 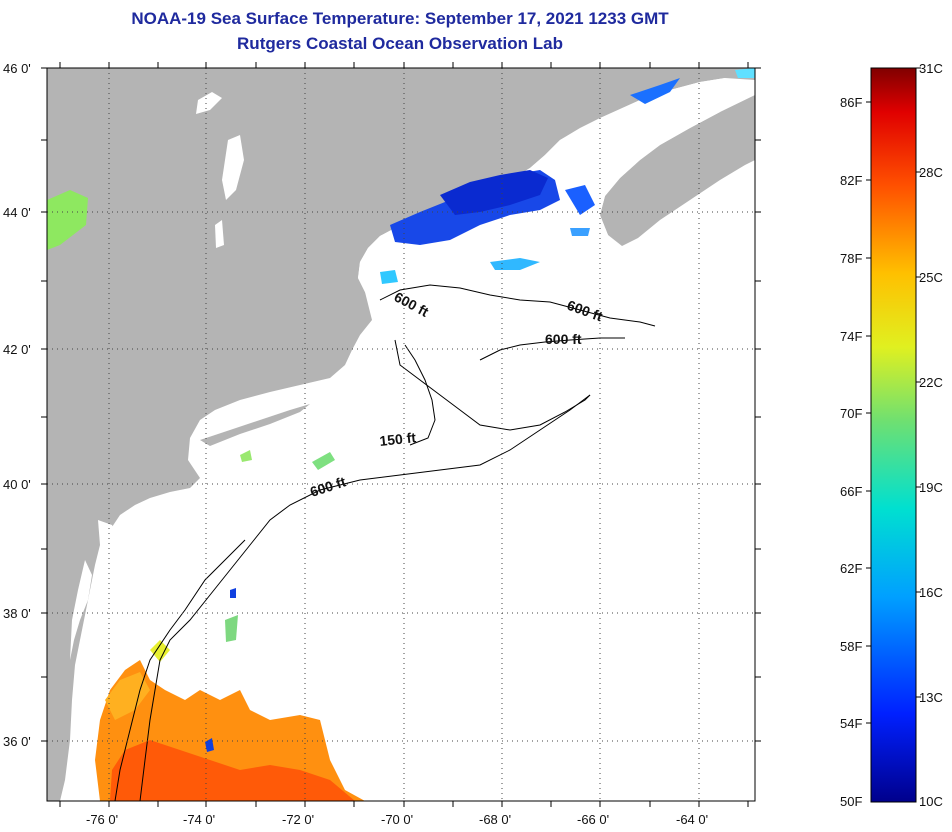 I want to click on colorbar-ticks, so click(x=893, y=395).